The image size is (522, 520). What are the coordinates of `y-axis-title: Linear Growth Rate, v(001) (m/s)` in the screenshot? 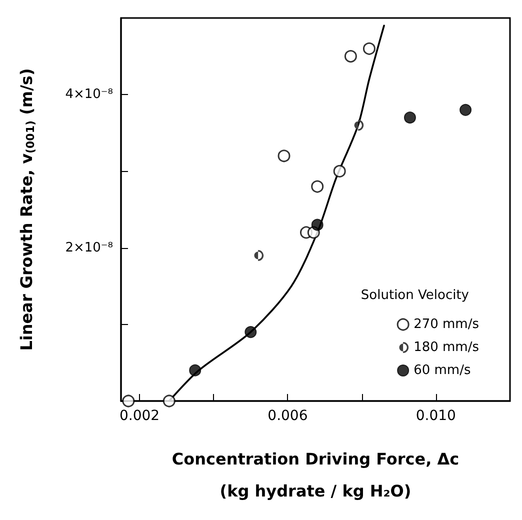 It's located at (27, 209).